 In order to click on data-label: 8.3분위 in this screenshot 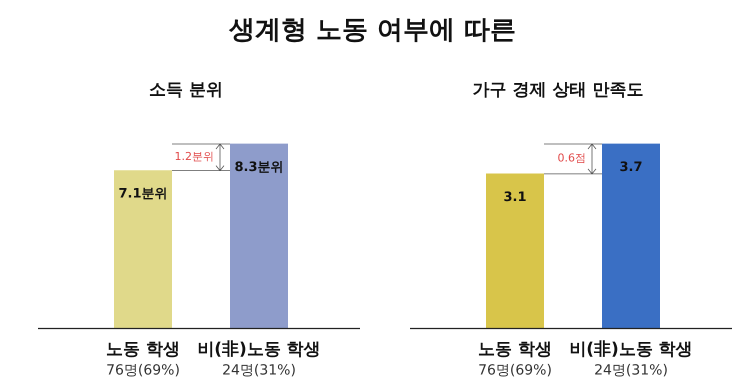, I will do `click(259, 168)`.